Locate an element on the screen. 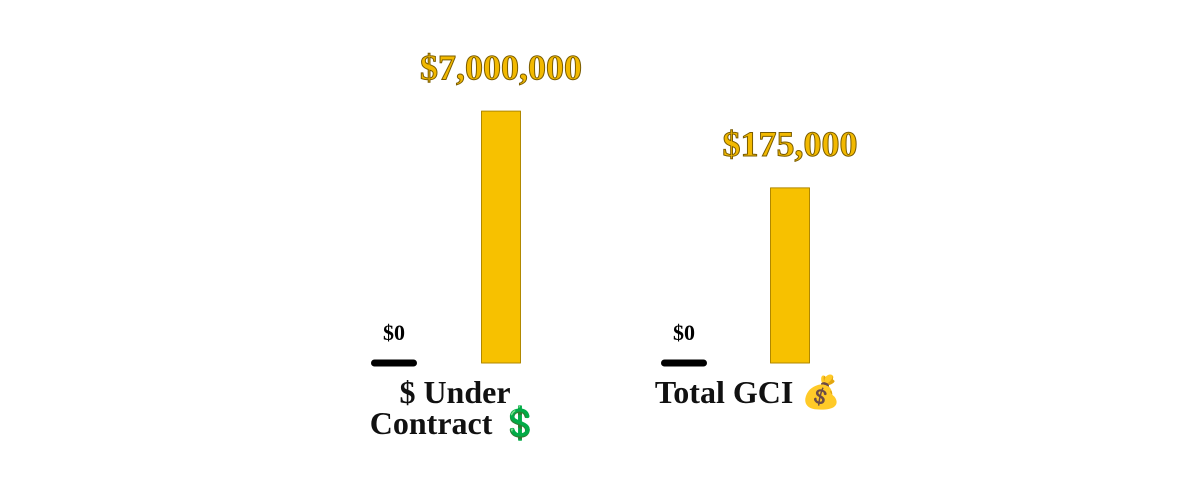  chart-label: $ Under Contract 💲 is located at coordinates (455, 407).